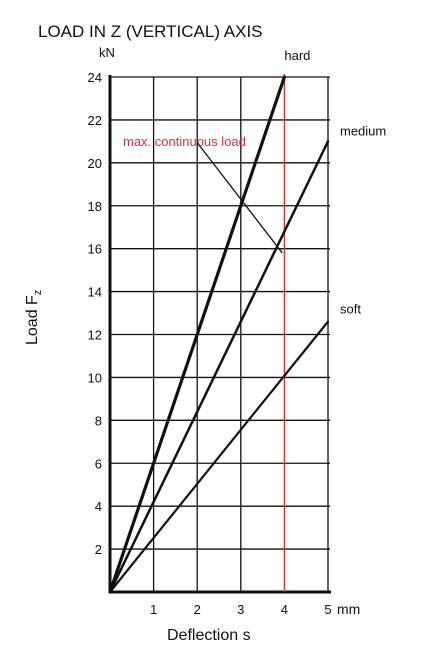  What do you see at coordinates (363, 130) in the screenshot?
I see `series-label-medium: medium` at bounding box center [363, 130].